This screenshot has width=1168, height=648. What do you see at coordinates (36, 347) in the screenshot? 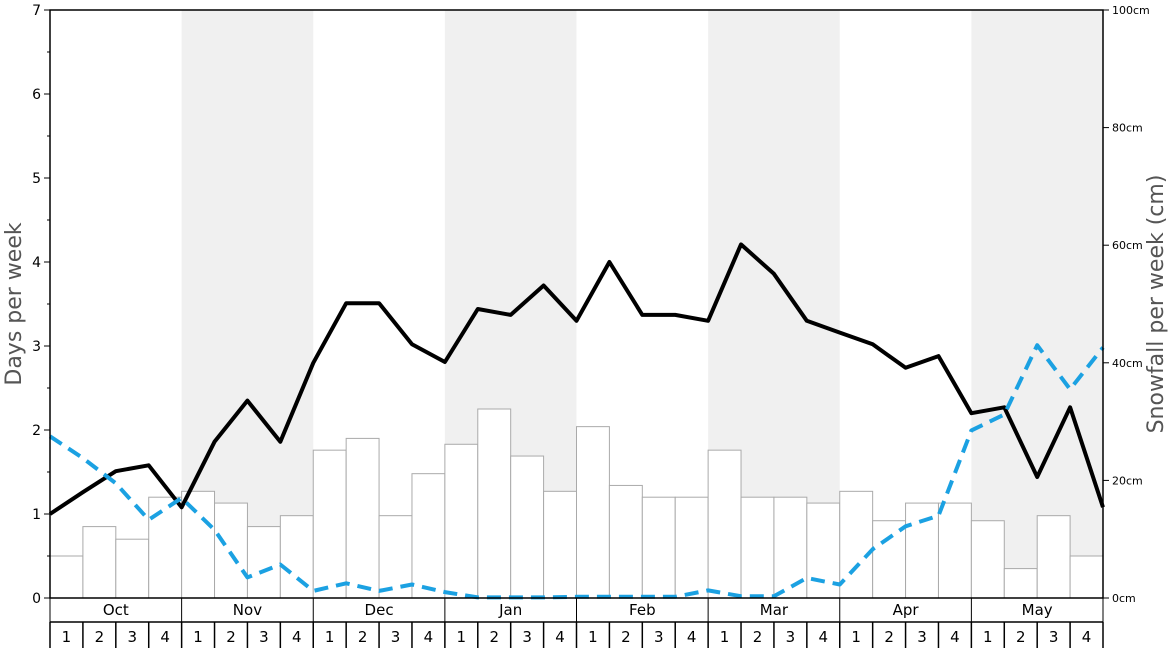
I see `left-tick-label: 3` at bounding box center [36, 347].